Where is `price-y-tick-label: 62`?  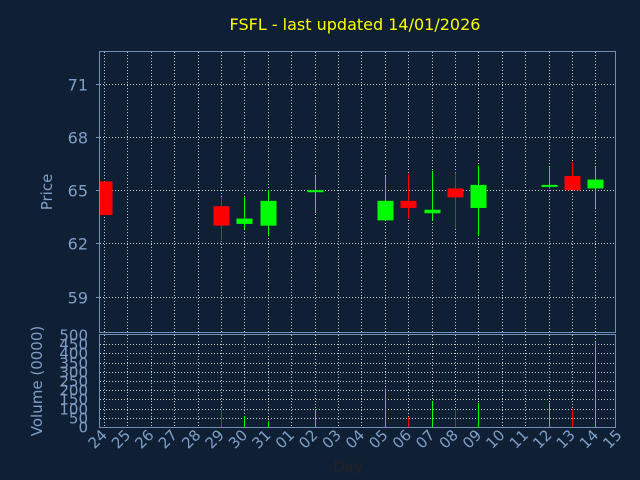 price-y-tick-label: 62 is located at coordinates (78, 244).